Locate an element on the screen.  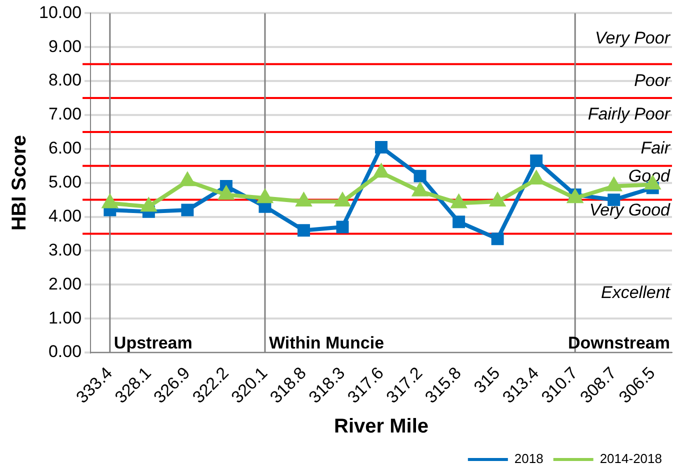
y-tick-label: 10.00 is located at coordinates (60, 12).